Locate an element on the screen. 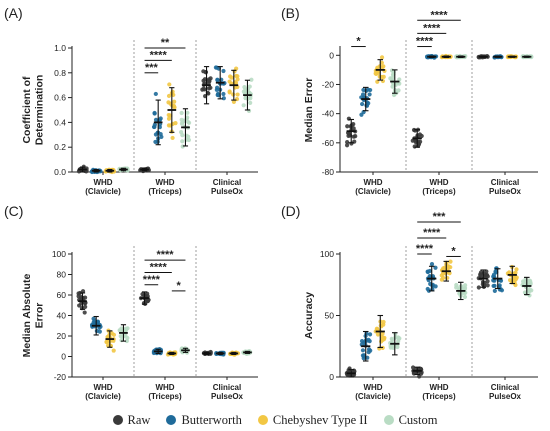 The height and width of the screenshot is (431, 550). legend-label: Raw is located at coordinates (139, 419).